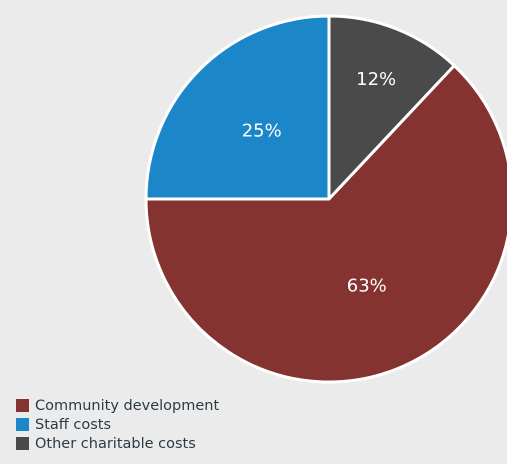 The width and height of the screenshot is (507, 464). I want to click on legend-swatch-staff-costs, so click(22, 424).